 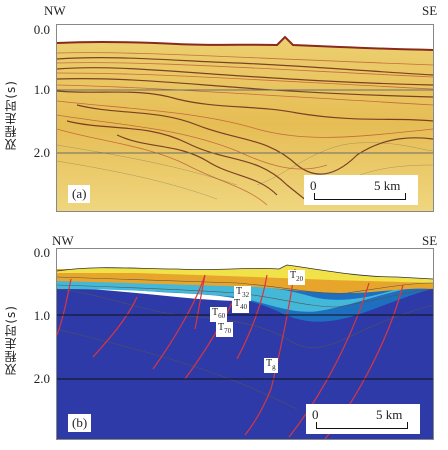 What do you see at coordinates (389, 414) in the screenshot?
I see `scale-end-b: 5 km` at bounding box center [389, 414].